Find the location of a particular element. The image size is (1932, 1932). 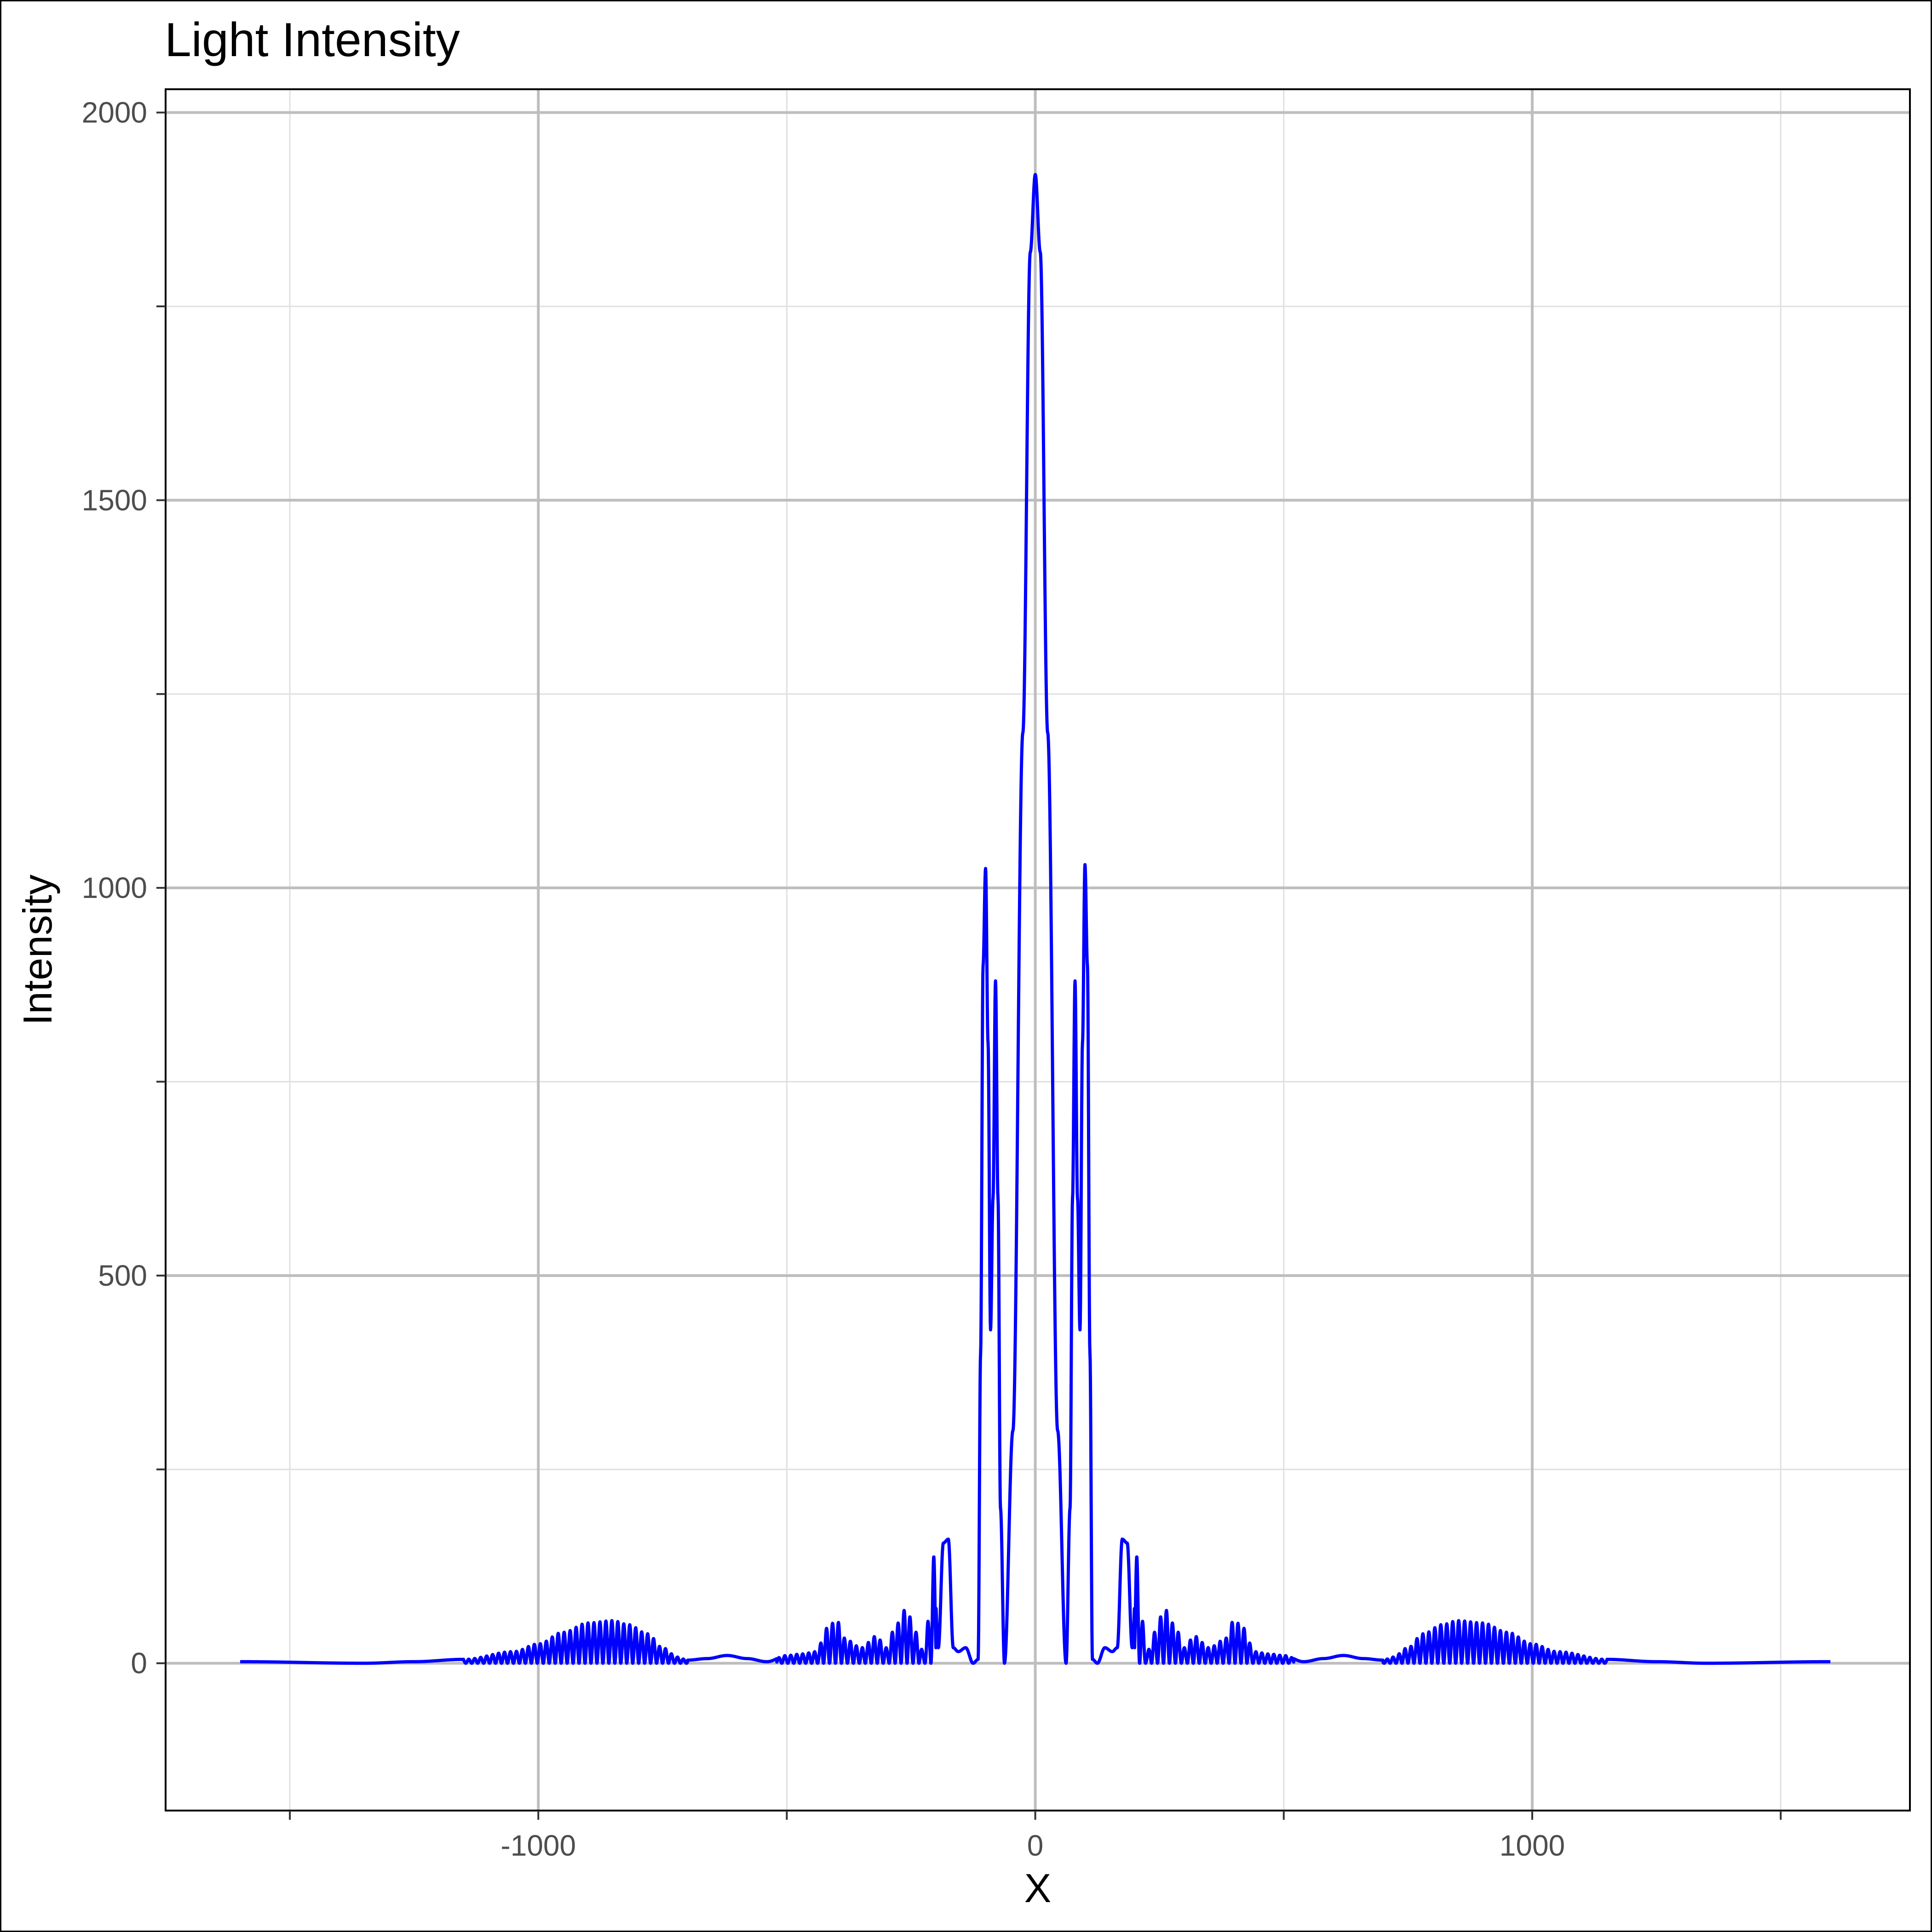

y-axis: 0 500 1000 1500 2000 is located at coordinates (124, 888).